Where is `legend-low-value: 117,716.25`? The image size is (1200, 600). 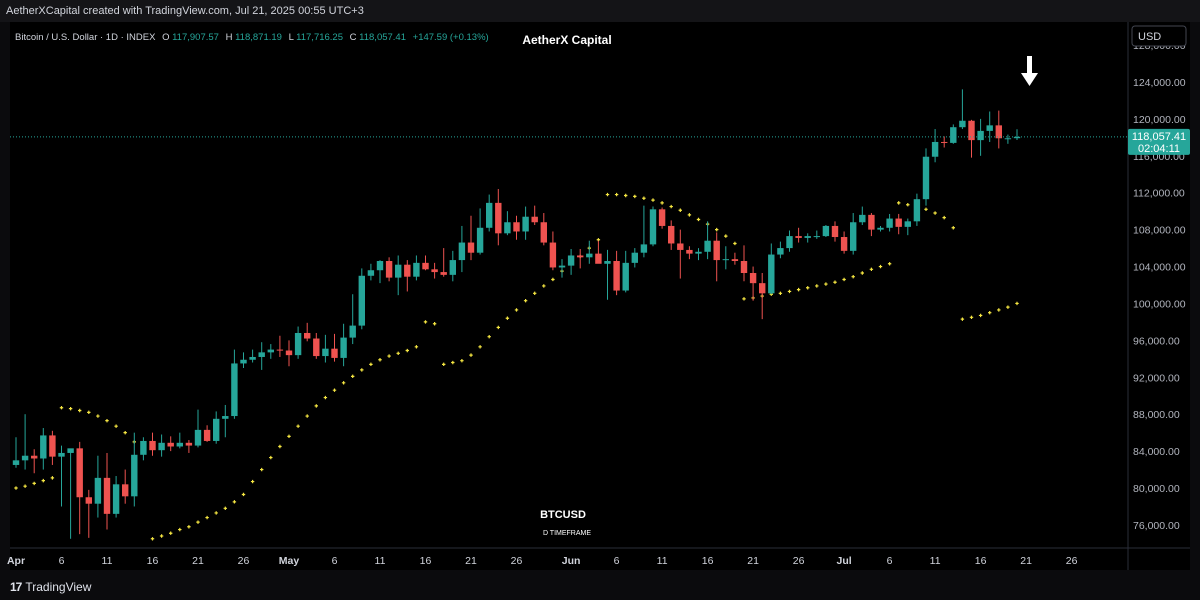 legend-low-value: 117,716.25 is located at coordinates (319, 37).